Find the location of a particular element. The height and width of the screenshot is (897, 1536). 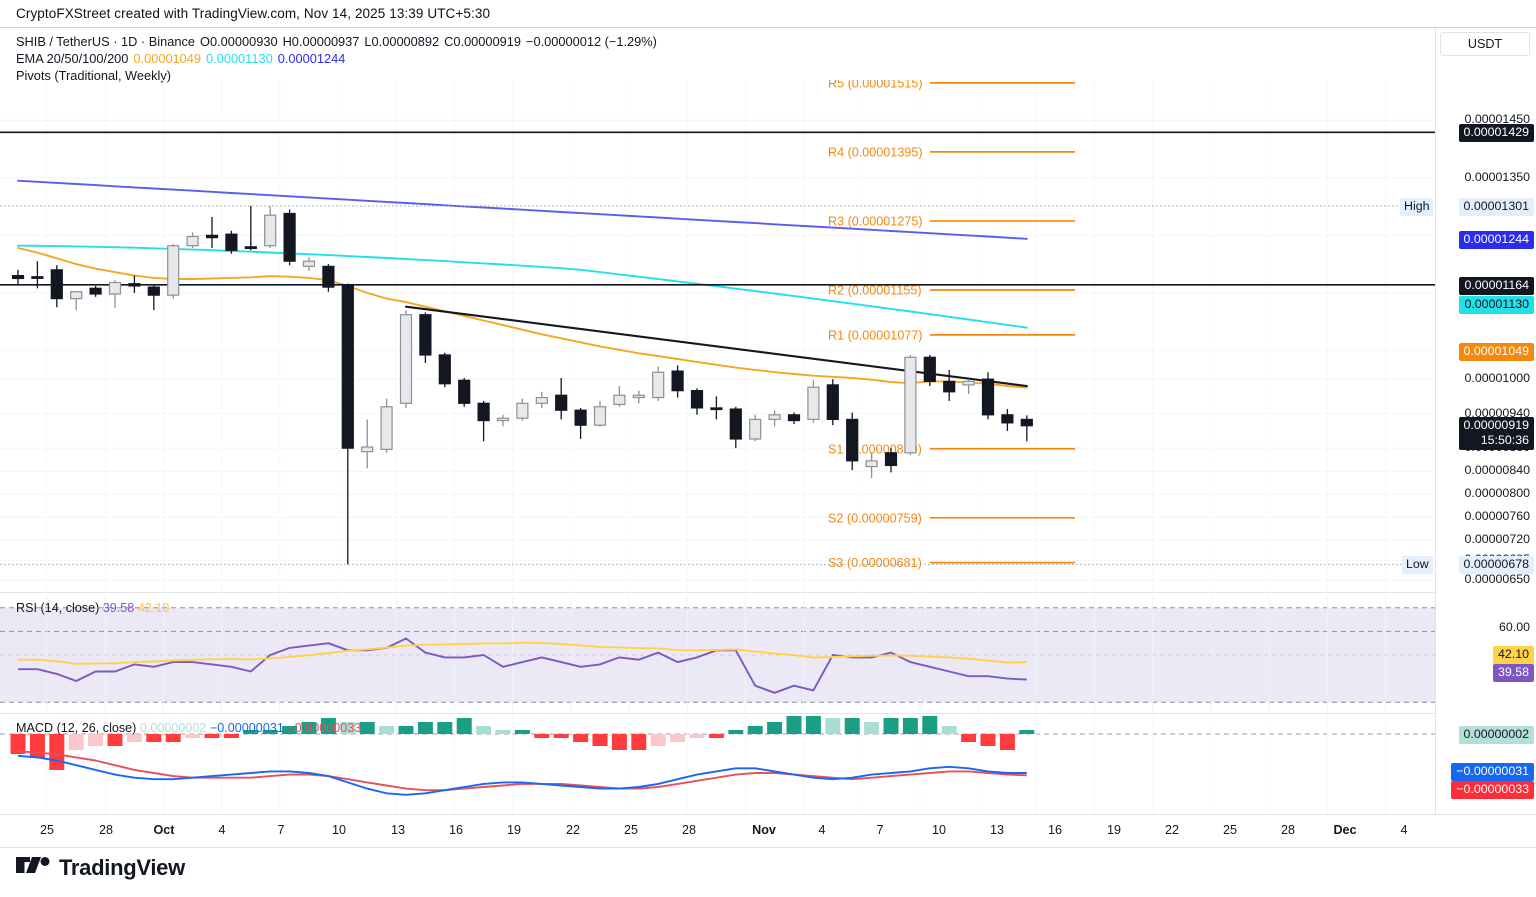

last-price-tag: 0.00001429 is located at coordinates (1496, 133).